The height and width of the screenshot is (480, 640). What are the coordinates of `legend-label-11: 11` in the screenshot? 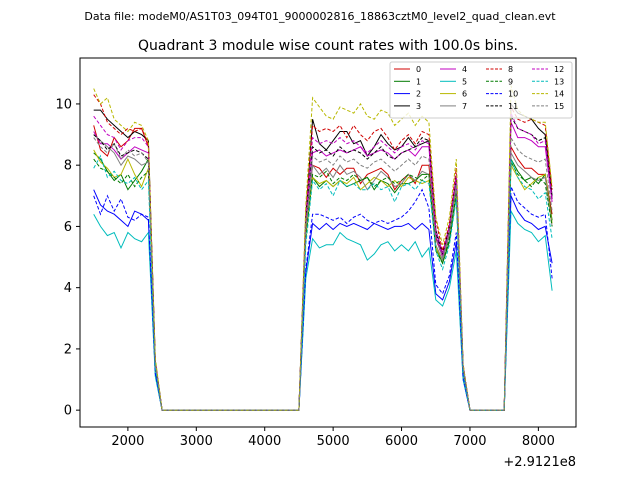 It's located at (513, 106).